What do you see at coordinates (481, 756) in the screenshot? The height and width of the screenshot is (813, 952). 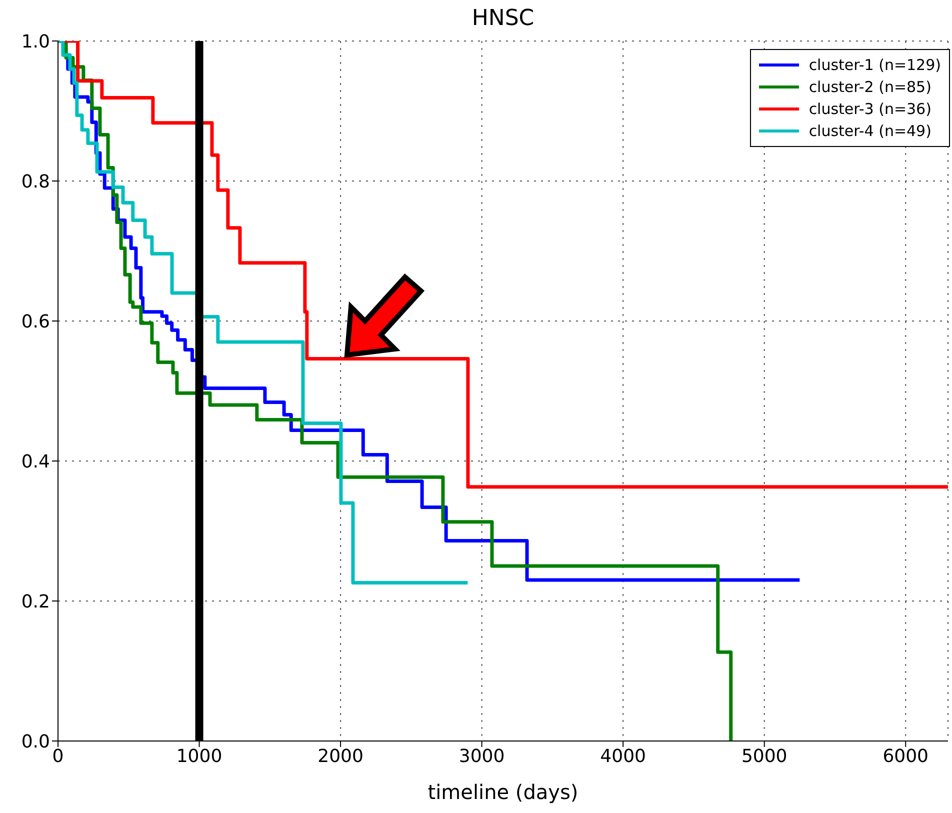 I see `x-tick-label: 3000` at bounding box center [481, 756].